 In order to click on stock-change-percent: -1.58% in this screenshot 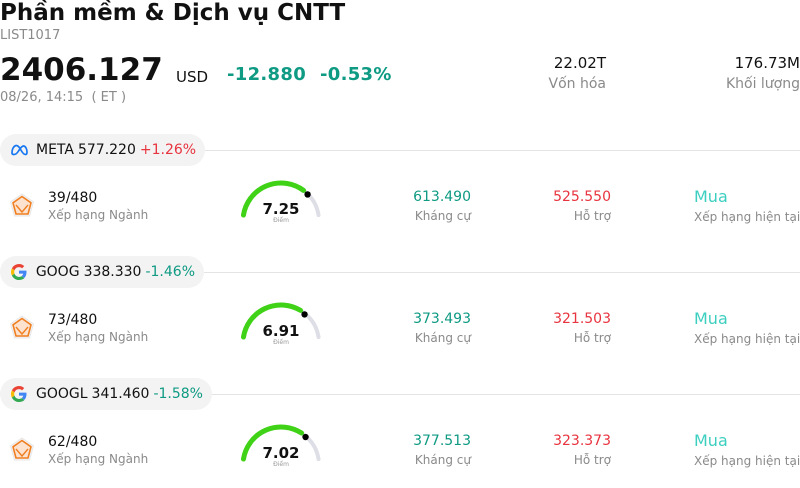, I will do `click(178, 394)`.